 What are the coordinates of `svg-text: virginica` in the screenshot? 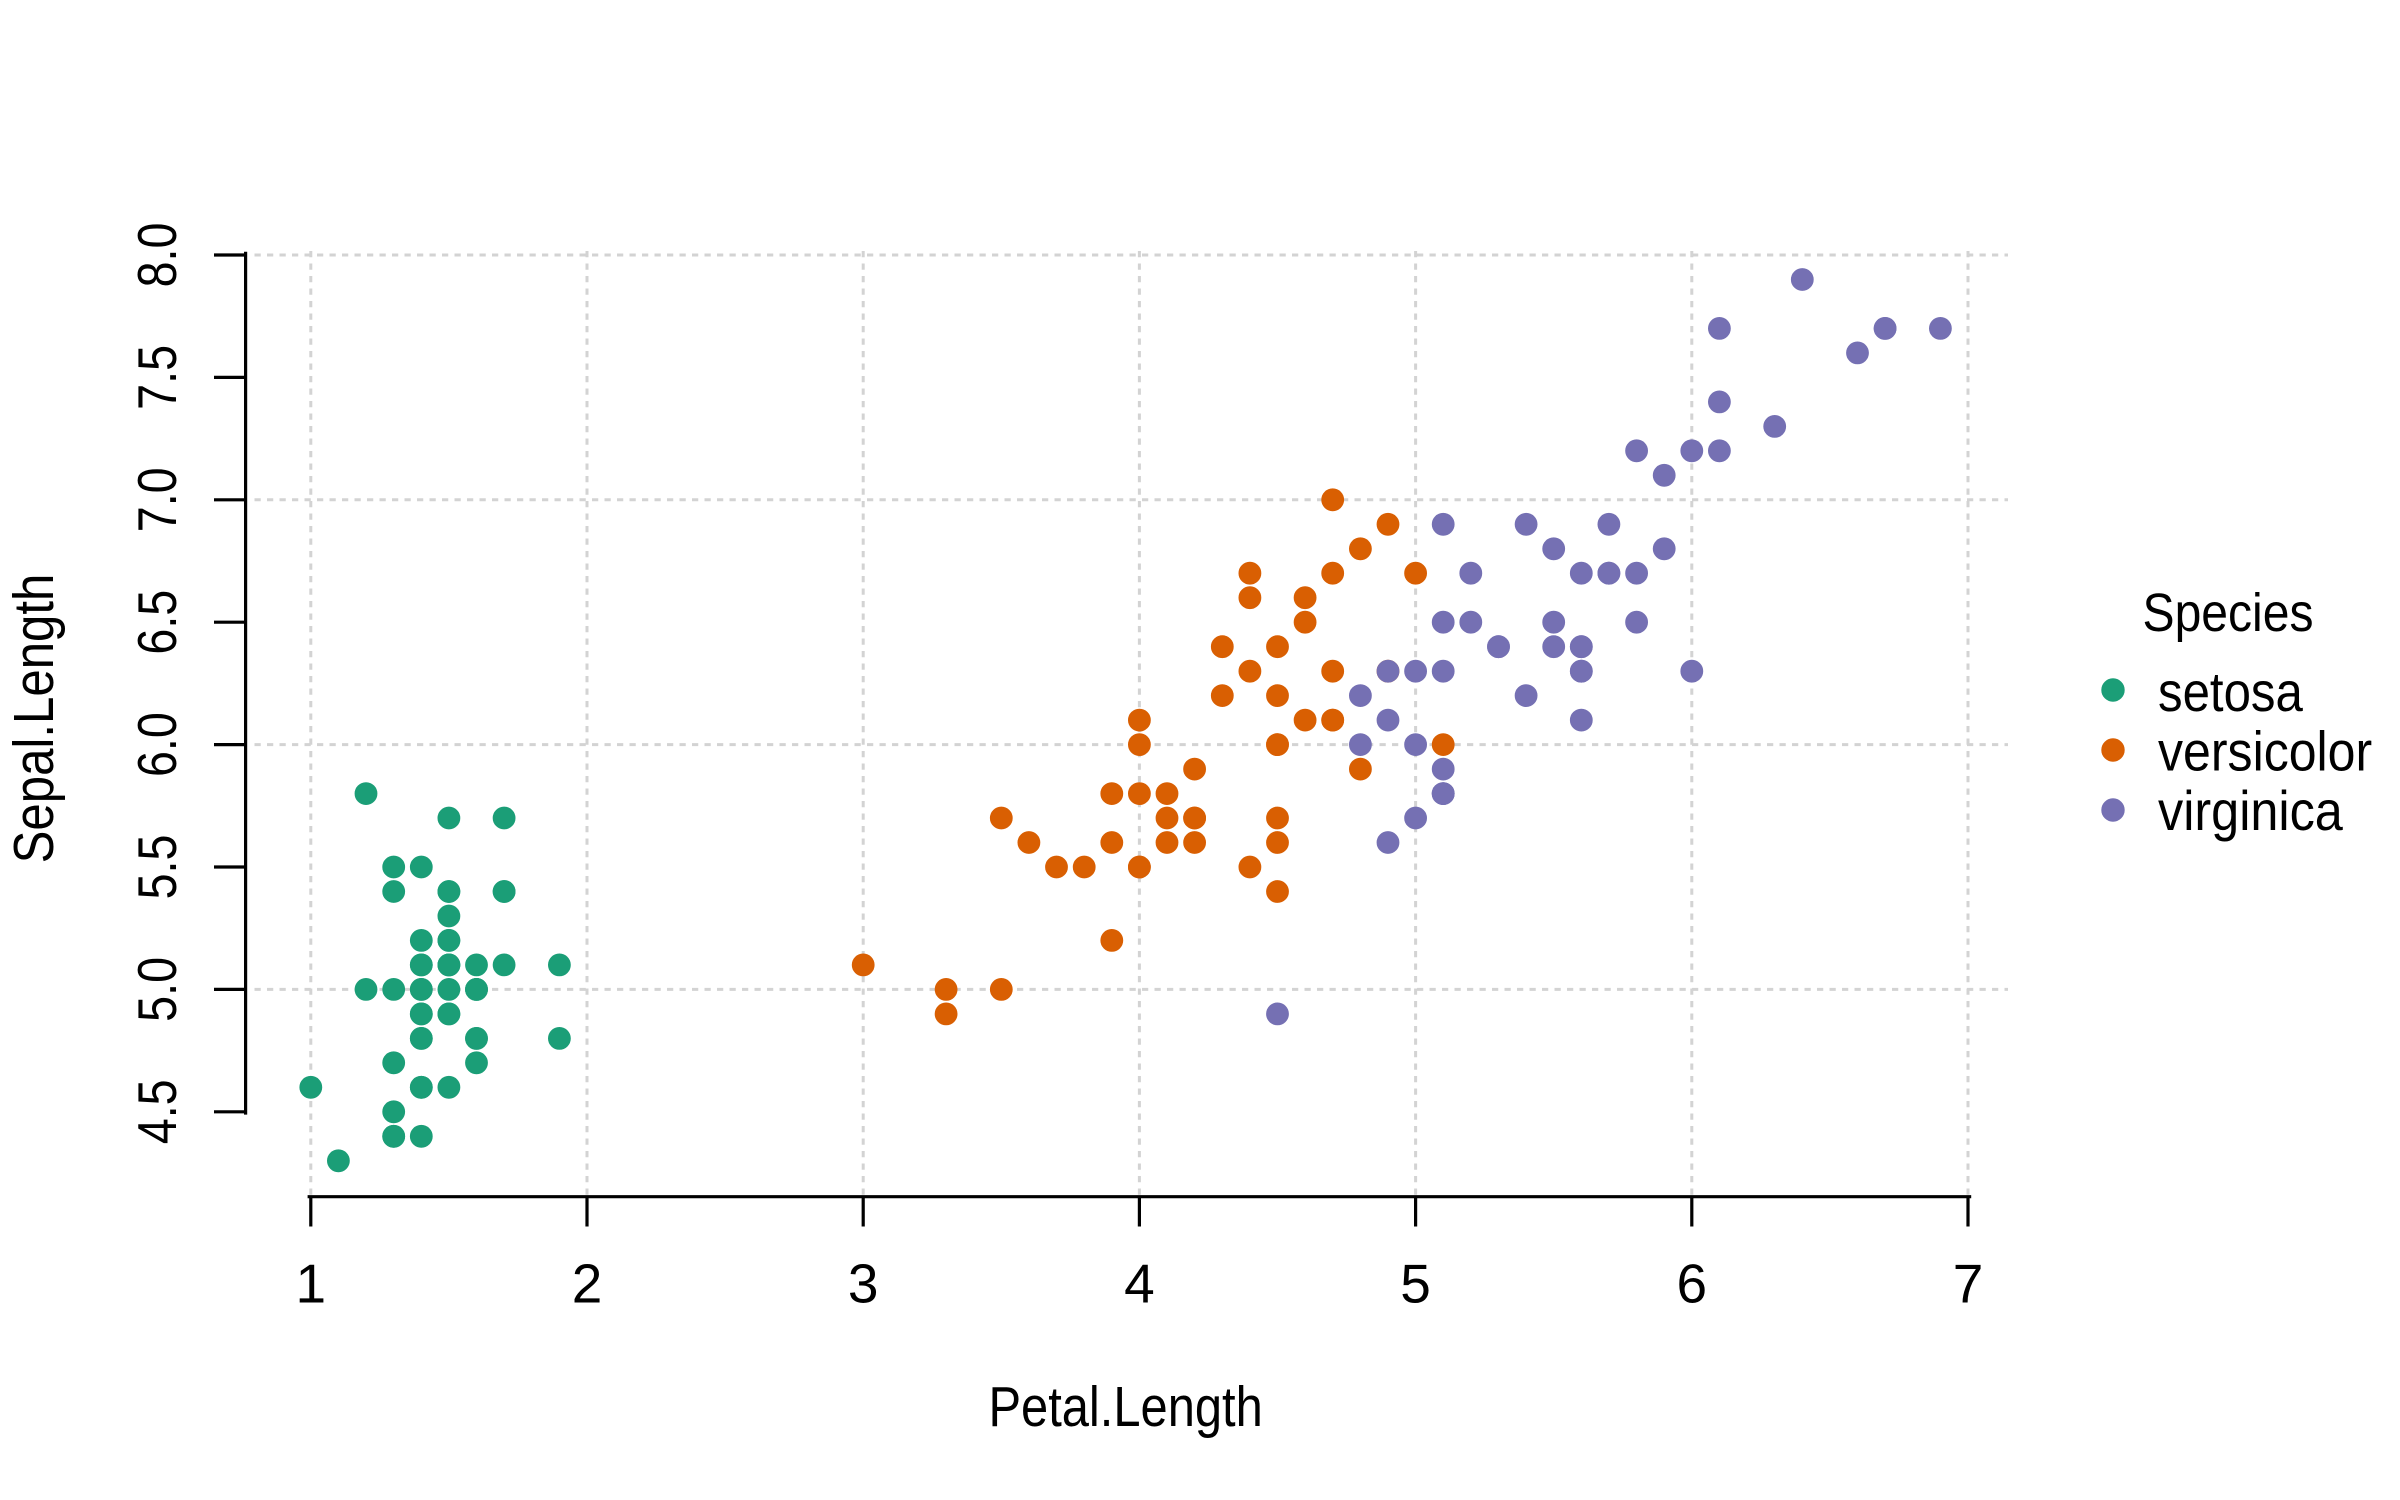 It's located at (2250, 812).